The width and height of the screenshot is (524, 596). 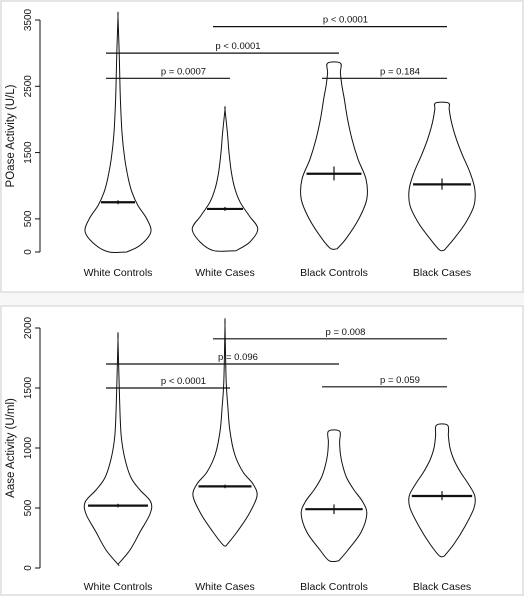 I want to click on y-tick-label: 2500, so click(x=28, y=86).